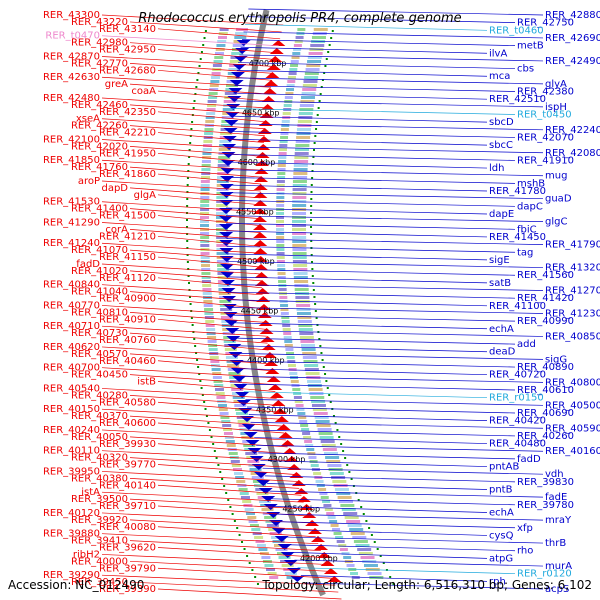 The width and height of the screenshot is (600, 600). Describe the element at coordinates (127, 485) in the screenshot. I see `left-gene-label: RER_40140` at that location.